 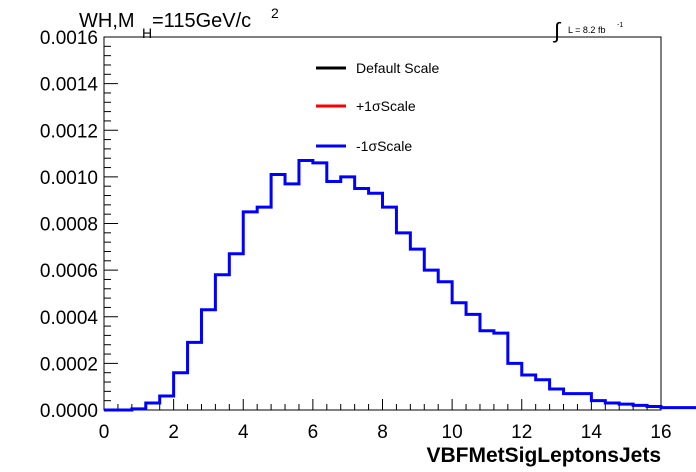 I want to click on x-tick-label: 10, so click(x=452, y=432).